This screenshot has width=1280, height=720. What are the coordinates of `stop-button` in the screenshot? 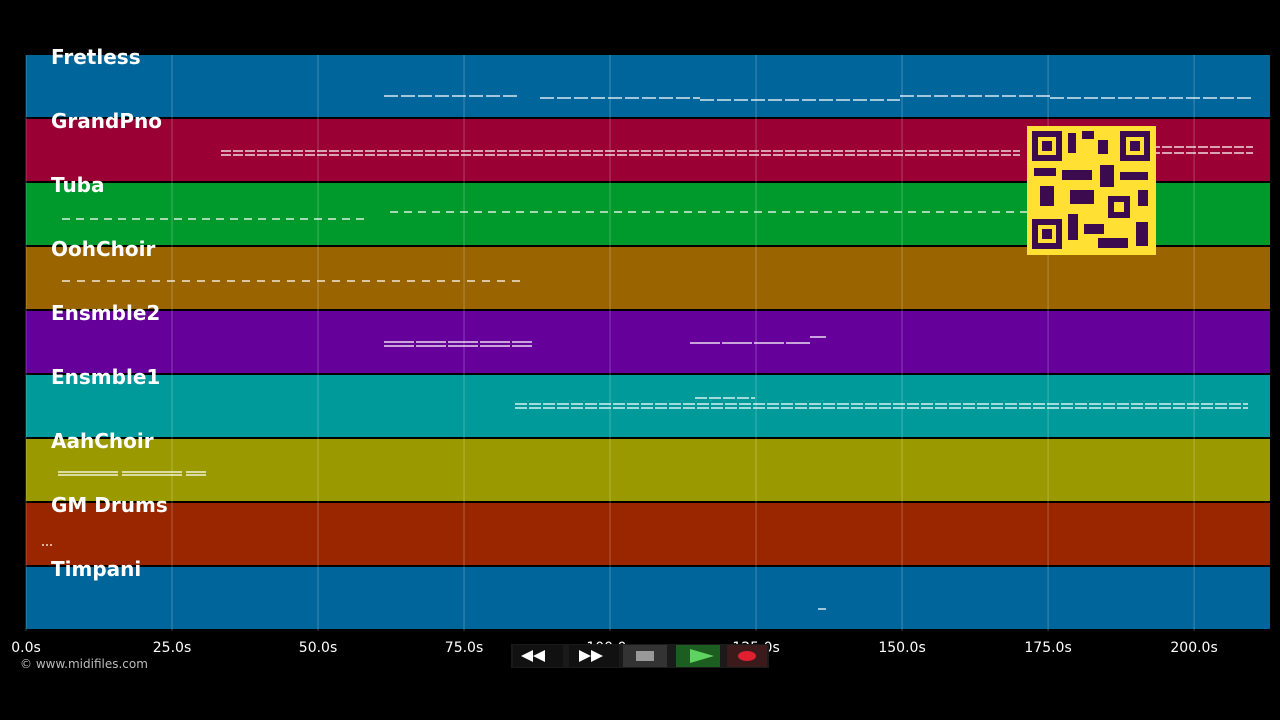 It's located at (645, 656).